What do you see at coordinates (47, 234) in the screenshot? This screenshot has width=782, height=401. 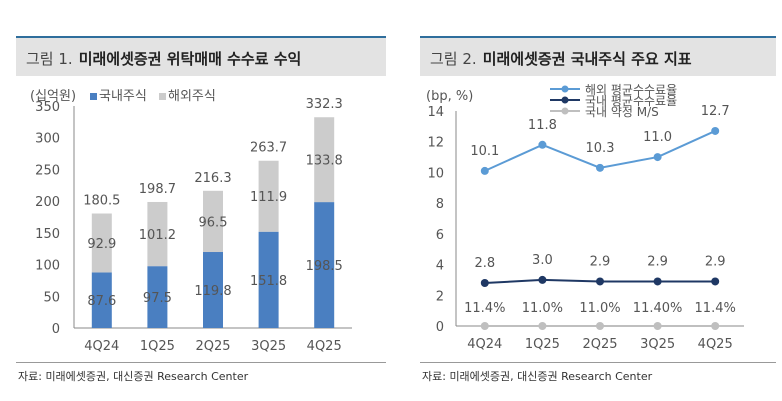 I see `y-tick-label: 150` at bounding box center [47, 234].